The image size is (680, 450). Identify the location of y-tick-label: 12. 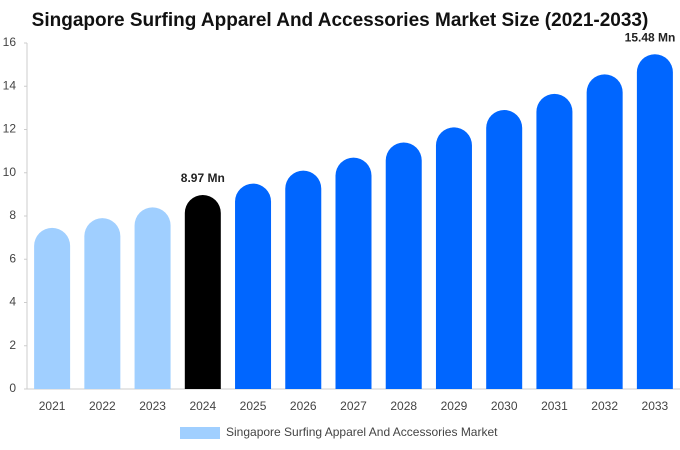
(10, 129).